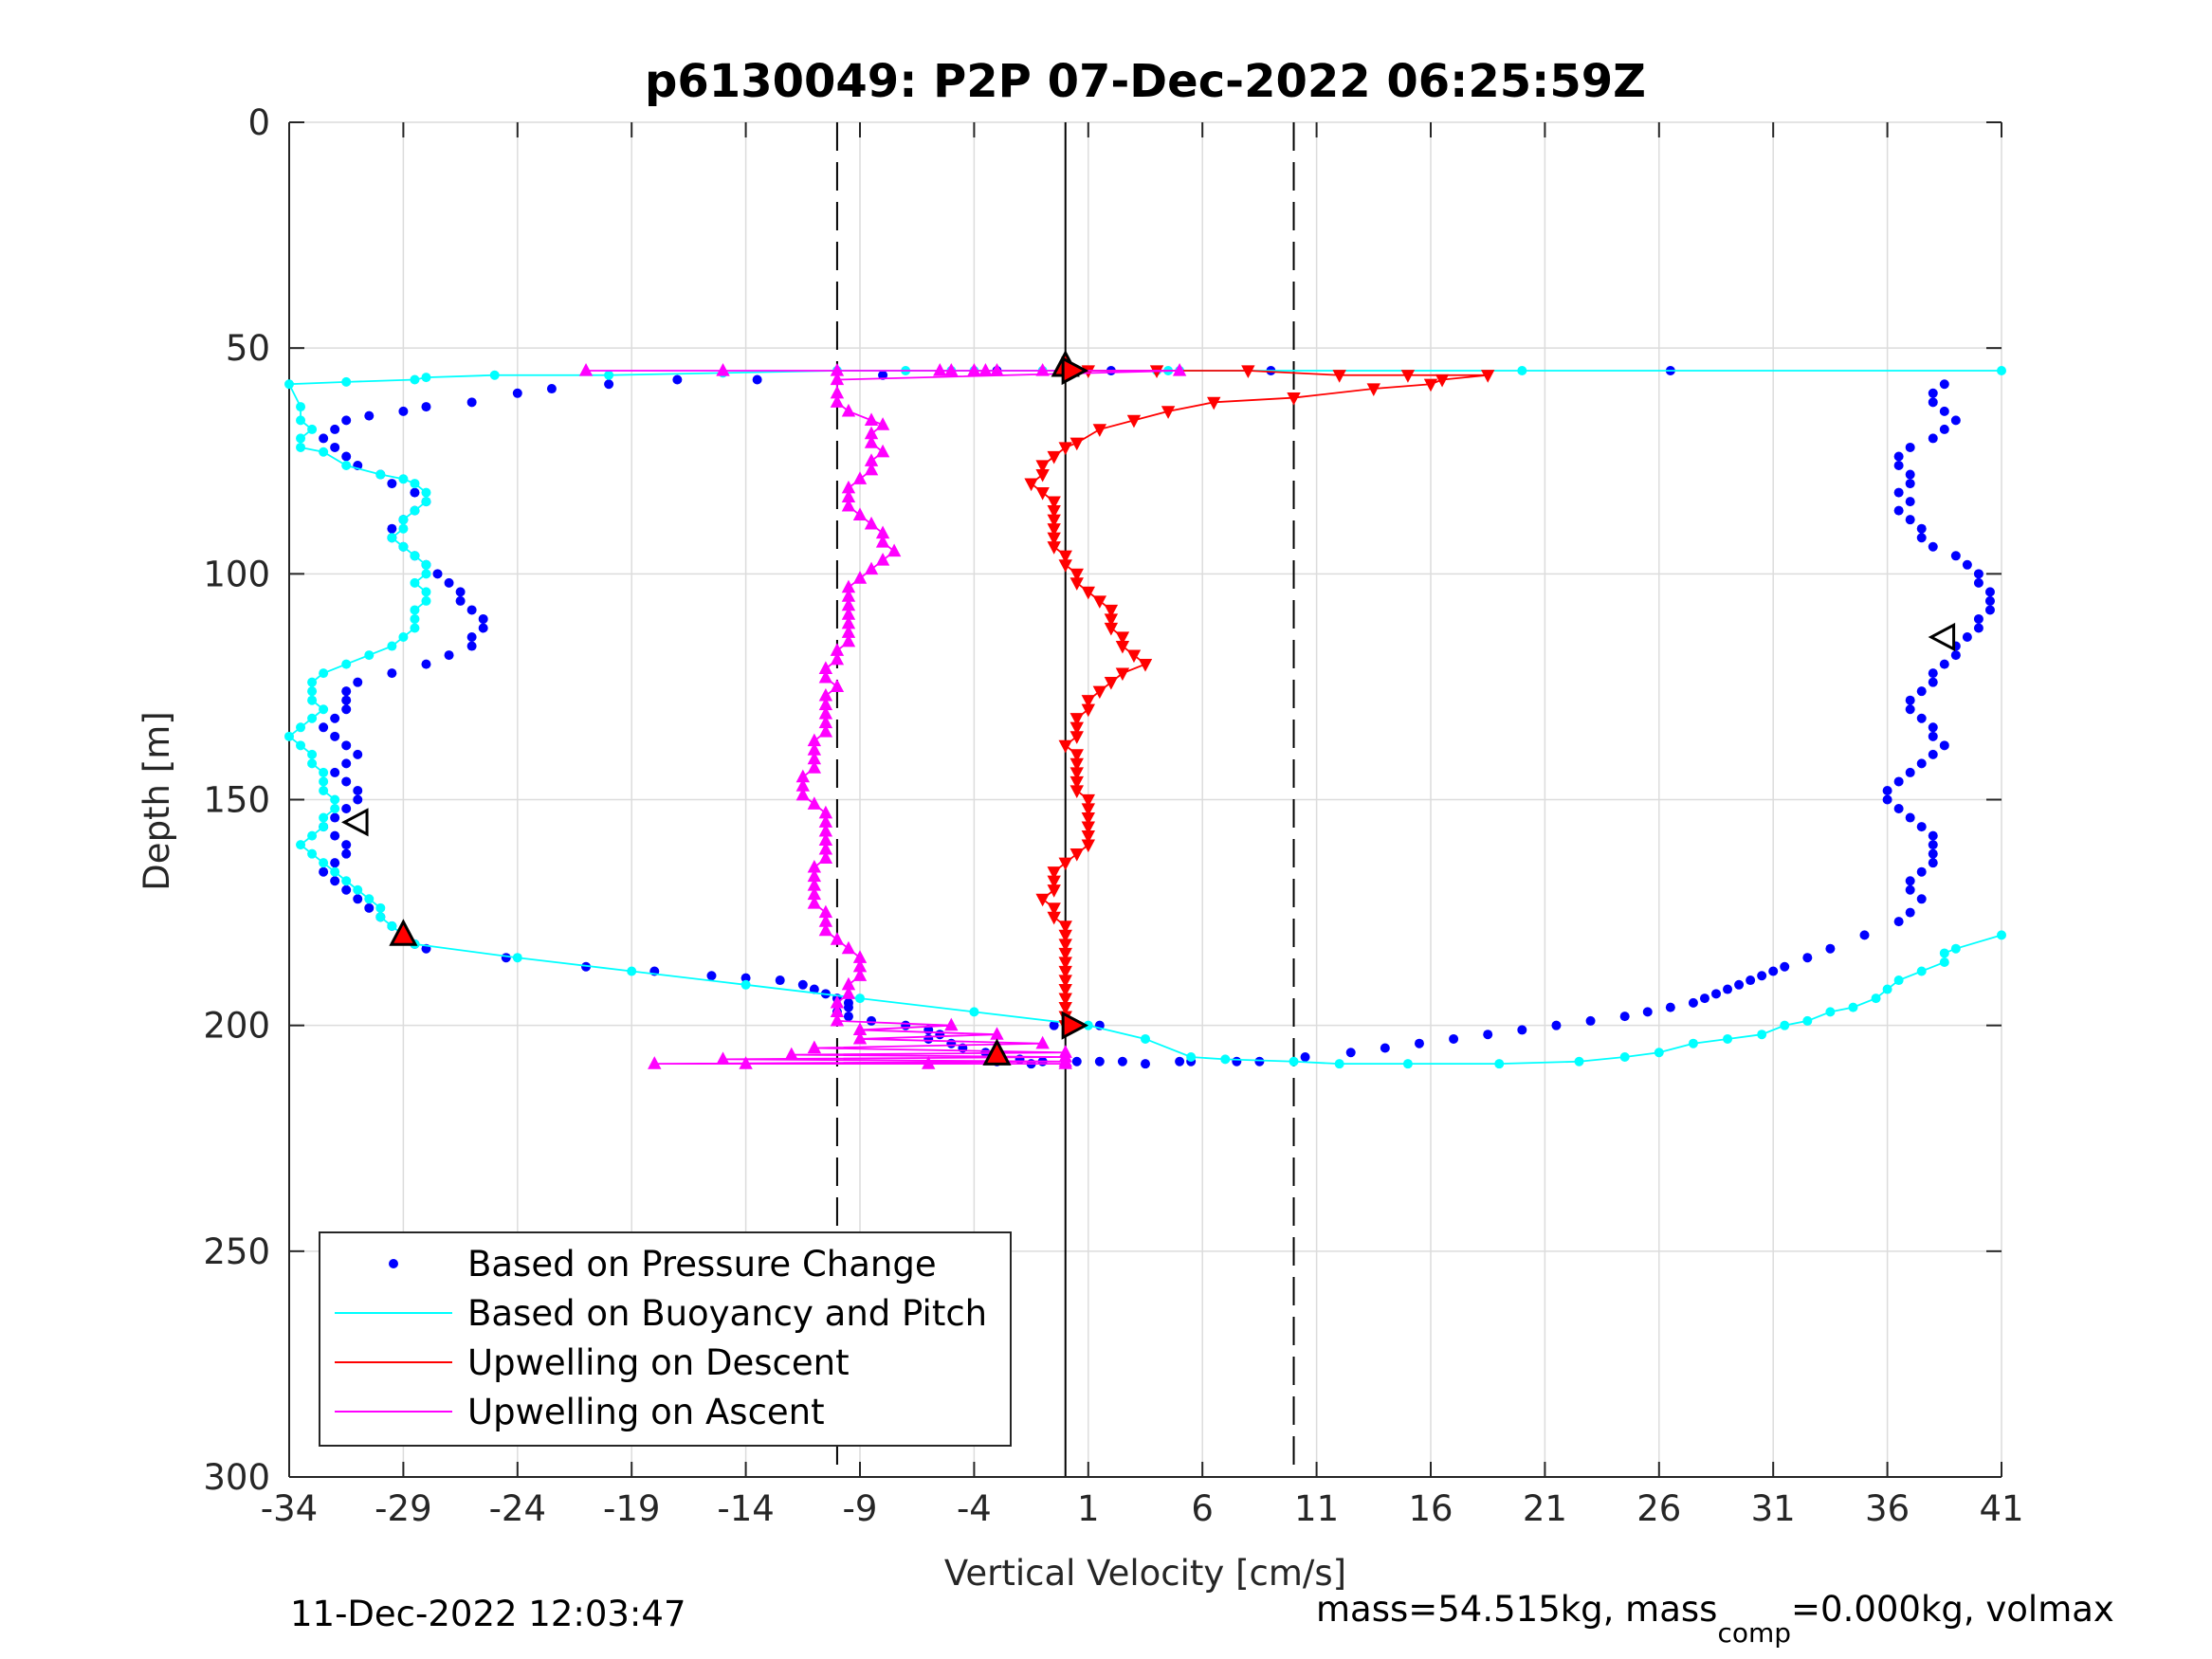  Describe the element at coordinates (727, 1313) in the screenshot. I see `legend-label: Based on Buoyancy and Pitch` at that location.